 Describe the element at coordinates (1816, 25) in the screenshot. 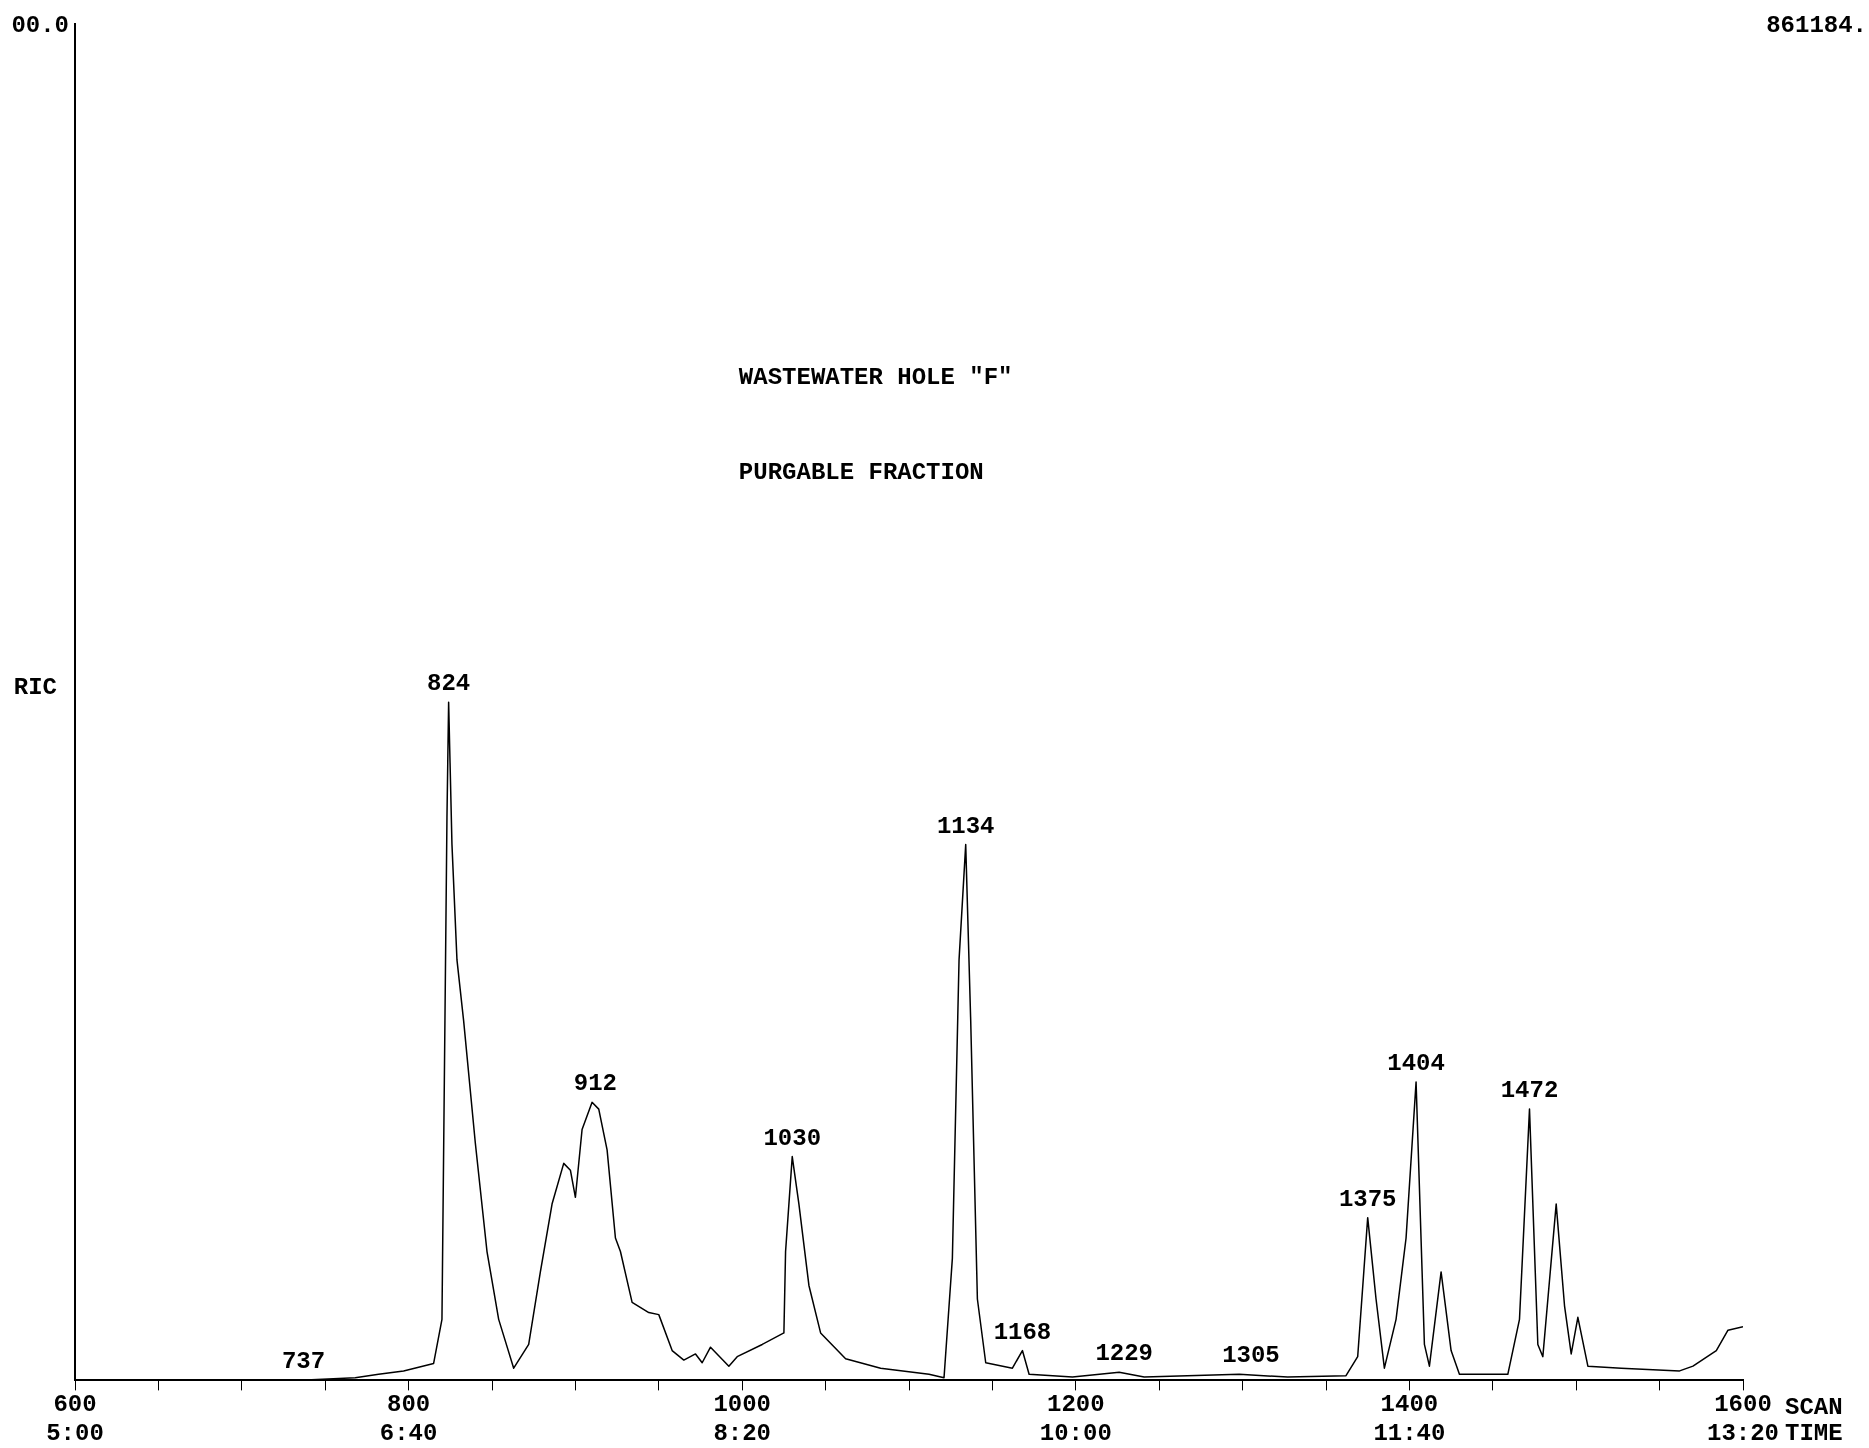

I see `text: 861184.` at that location.